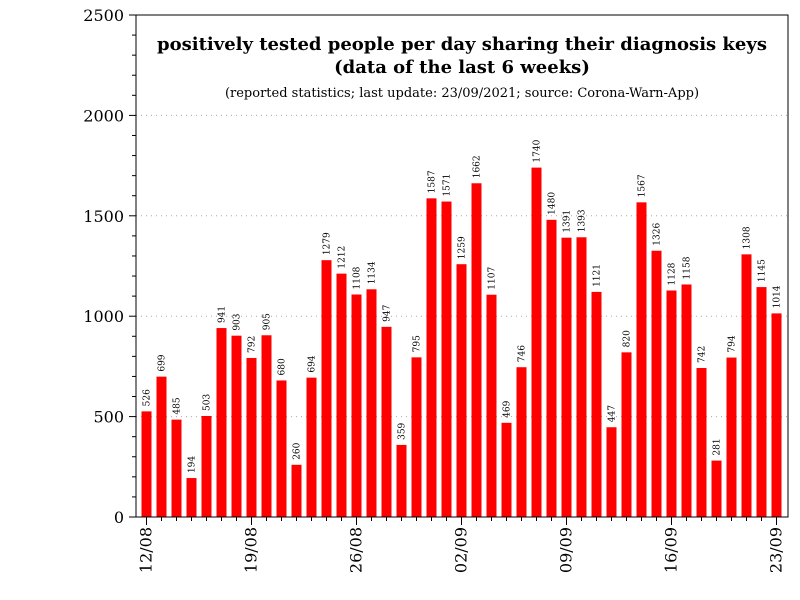 The height and width of the screenshot is (600, 800). Describe the element at coordinates (778, 296) in the screenshot. I see `data-label-23/09: 1014` at that location.